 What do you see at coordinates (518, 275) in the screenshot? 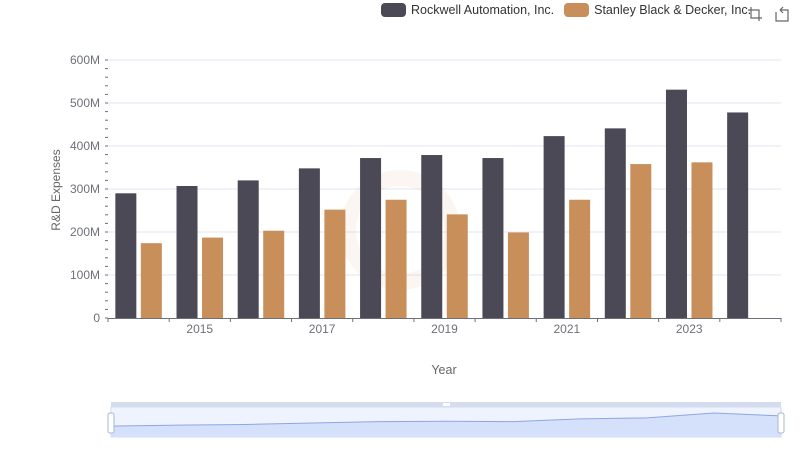
I see `bar-stanley-2020` at bounding box center [518, 275].